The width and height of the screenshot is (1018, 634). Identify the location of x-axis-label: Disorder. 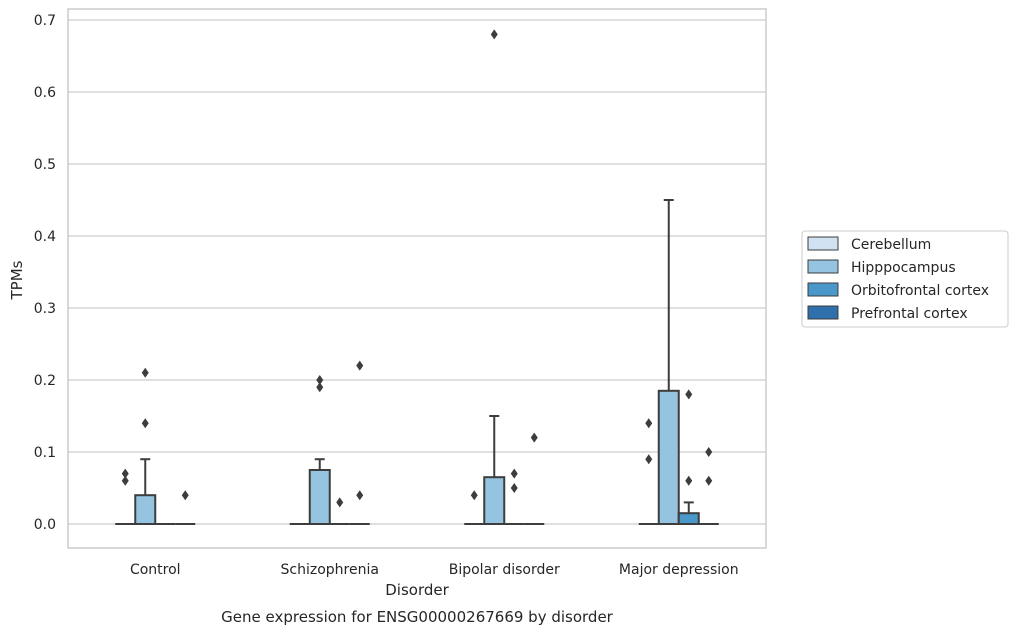
(417, 590).